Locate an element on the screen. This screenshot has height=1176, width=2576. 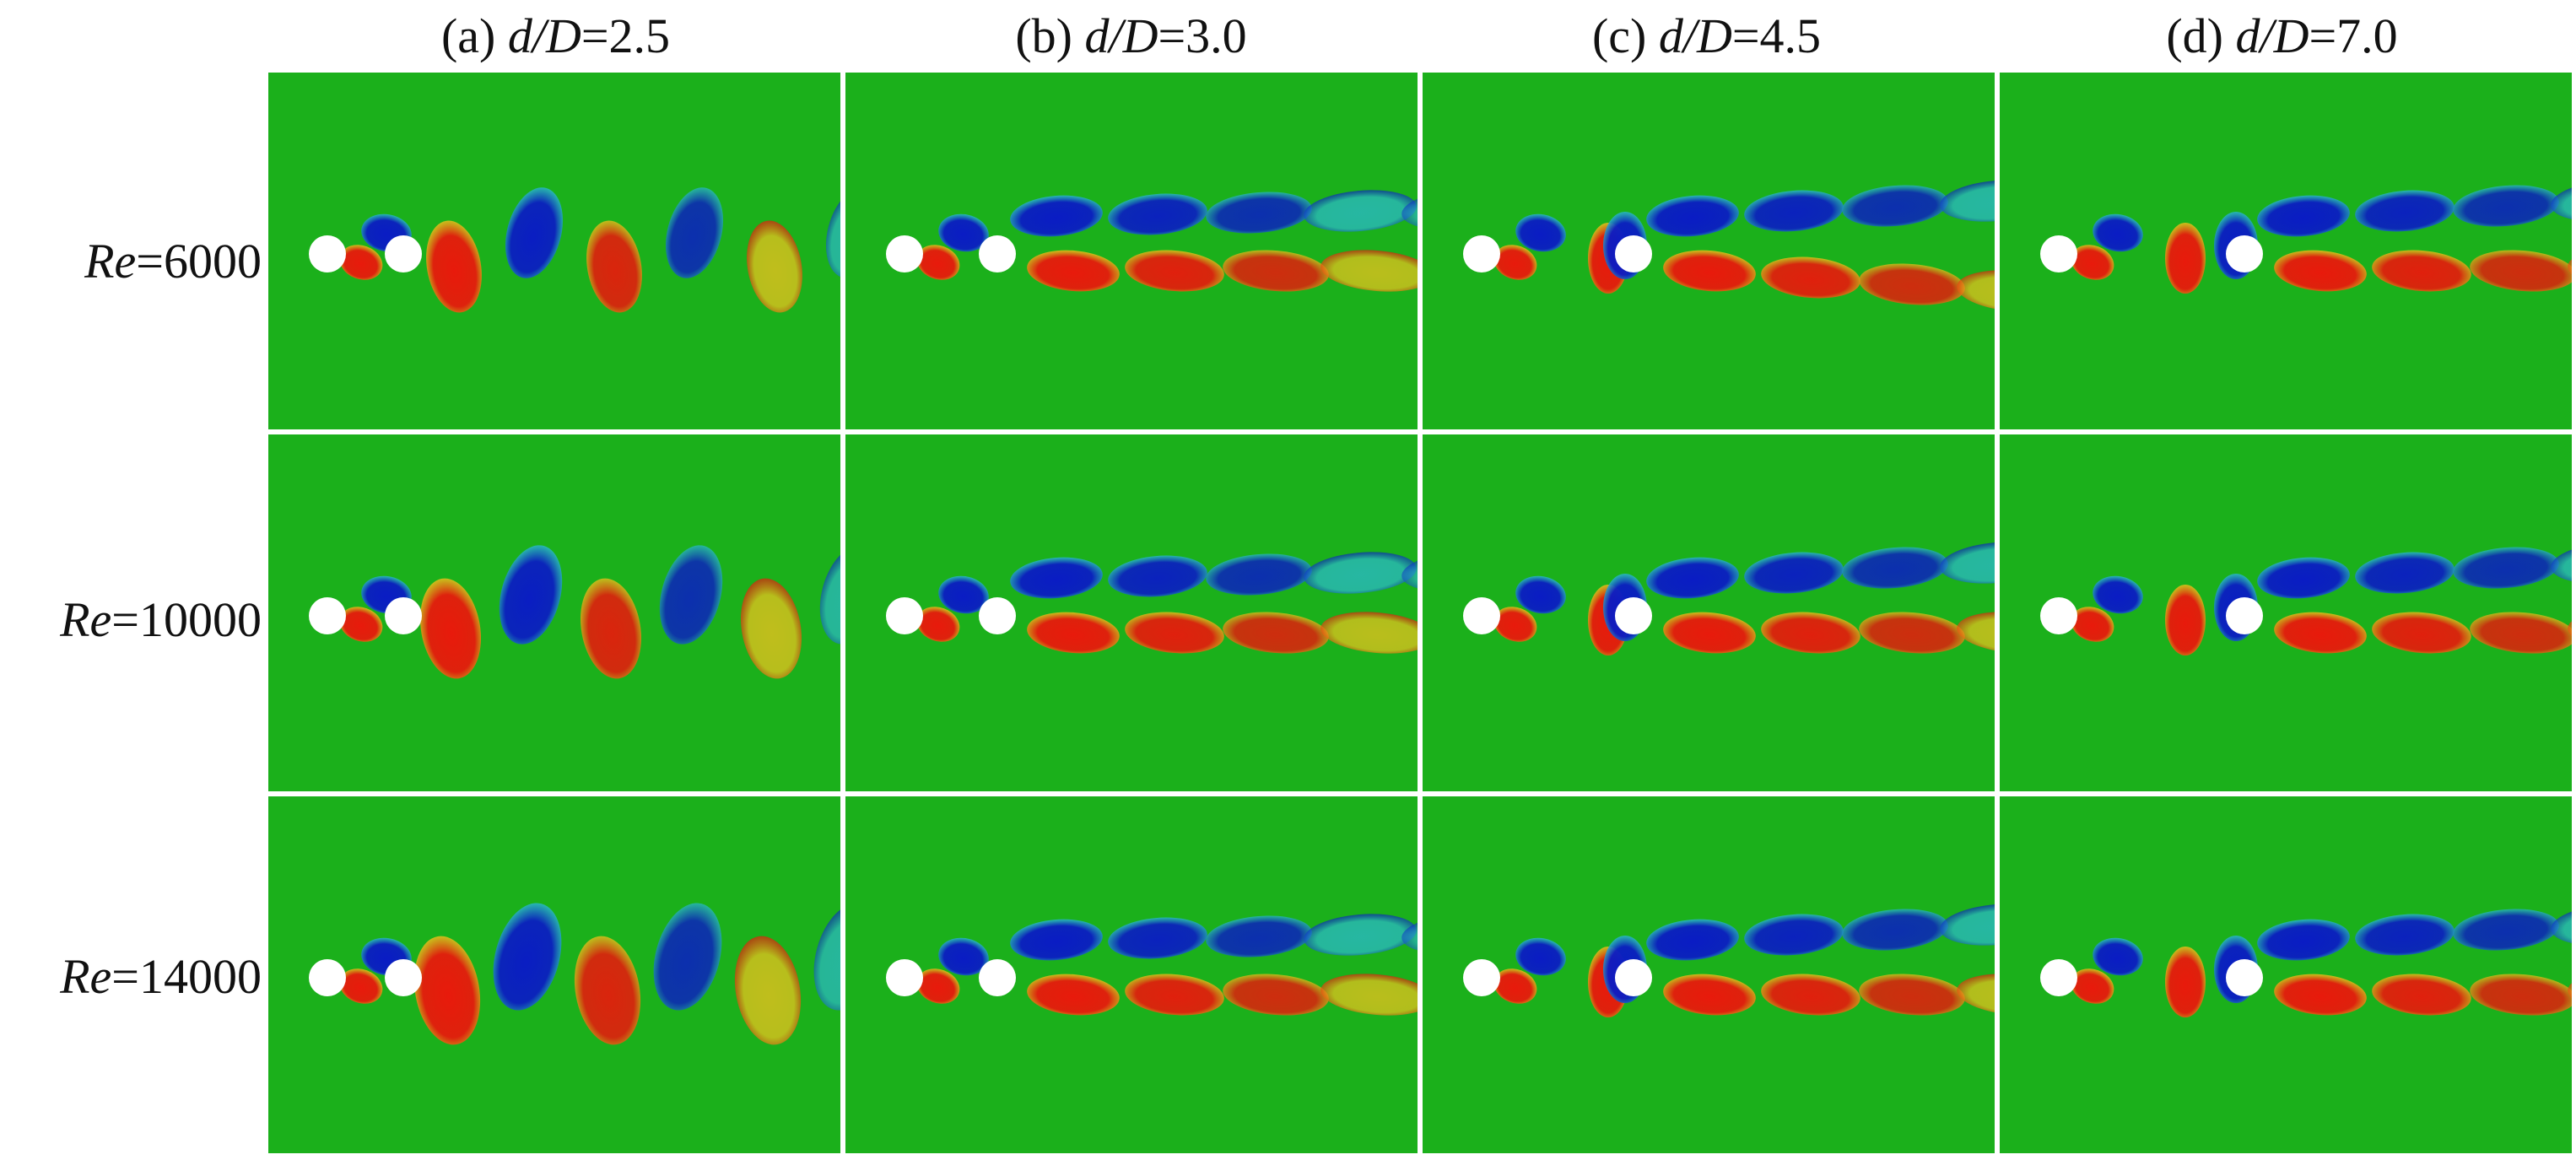
vorticity-panel-r3-c3 is located at coordinates (1709, 974).